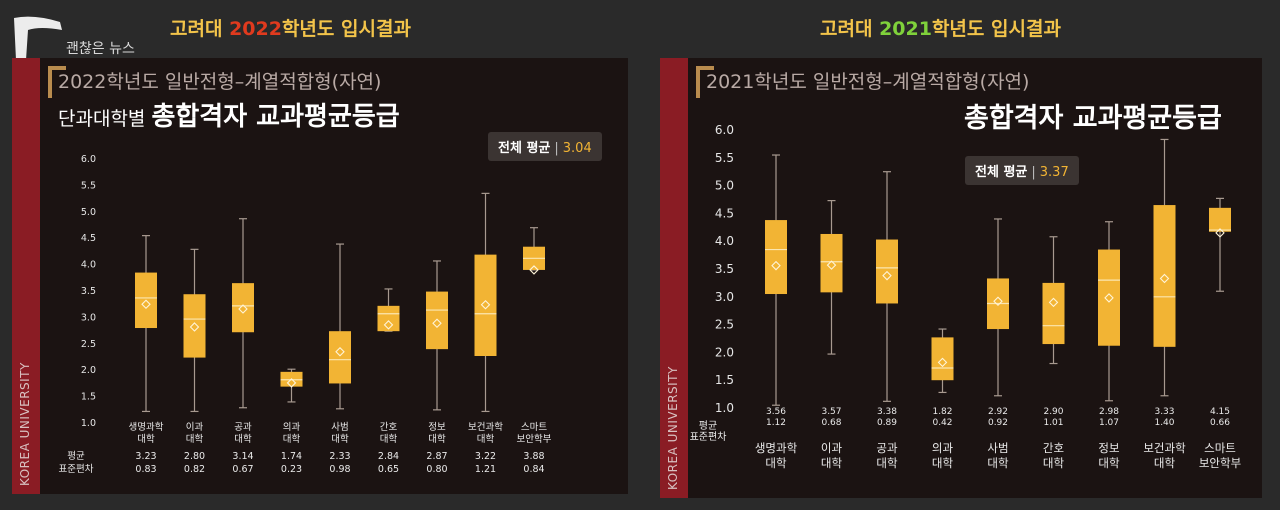 This screenshot has height=510, width=1280. I want to click on mean-value-label: 2.92, so click(998, 412).